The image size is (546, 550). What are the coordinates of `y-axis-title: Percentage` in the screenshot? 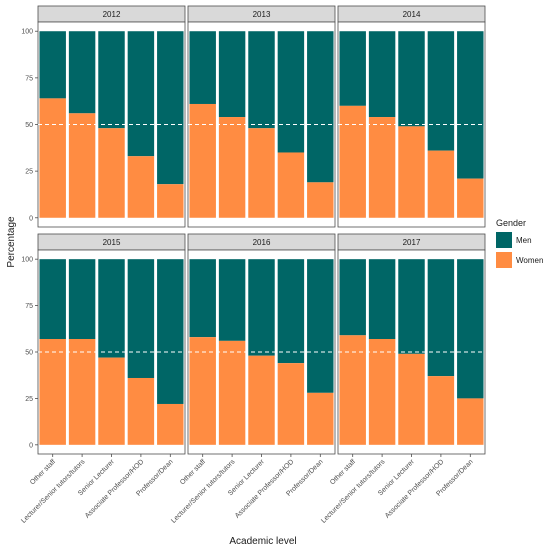 It's located at (11, 242).